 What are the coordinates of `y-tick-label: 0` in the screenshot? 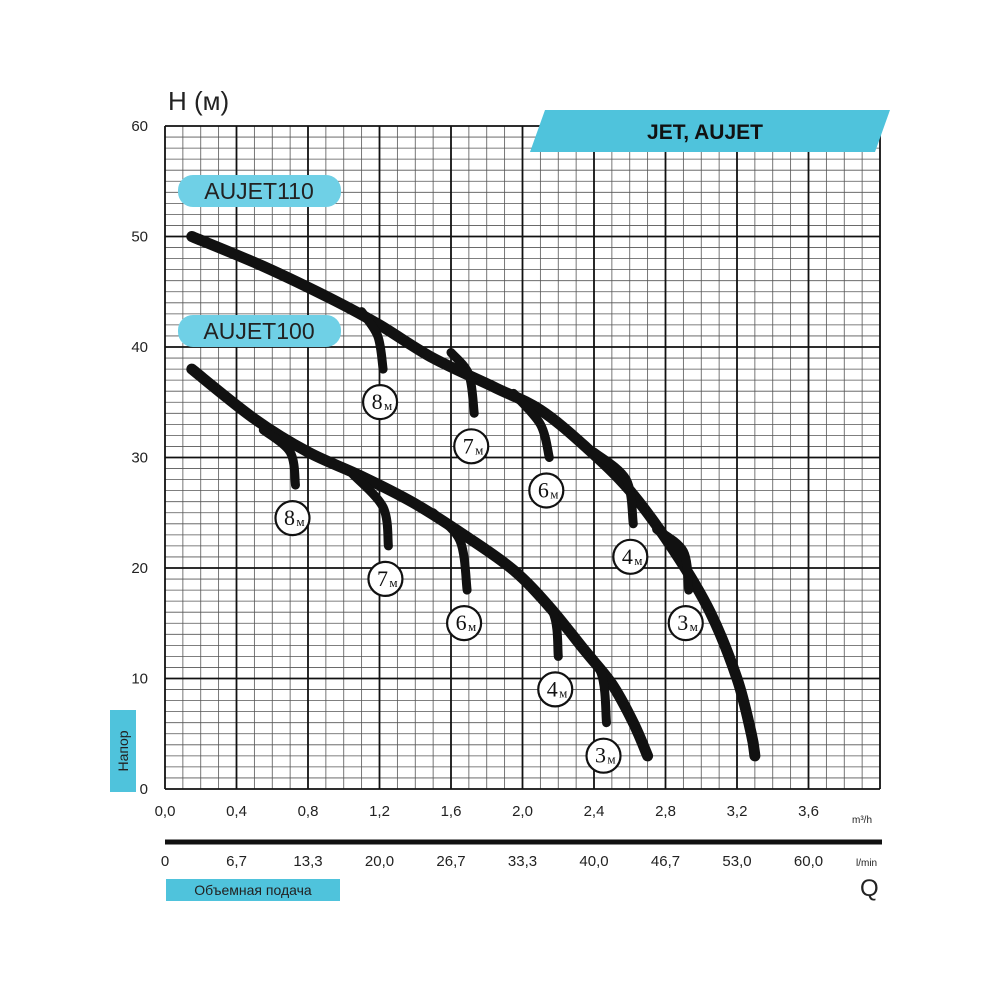 It's located at (144, 789).